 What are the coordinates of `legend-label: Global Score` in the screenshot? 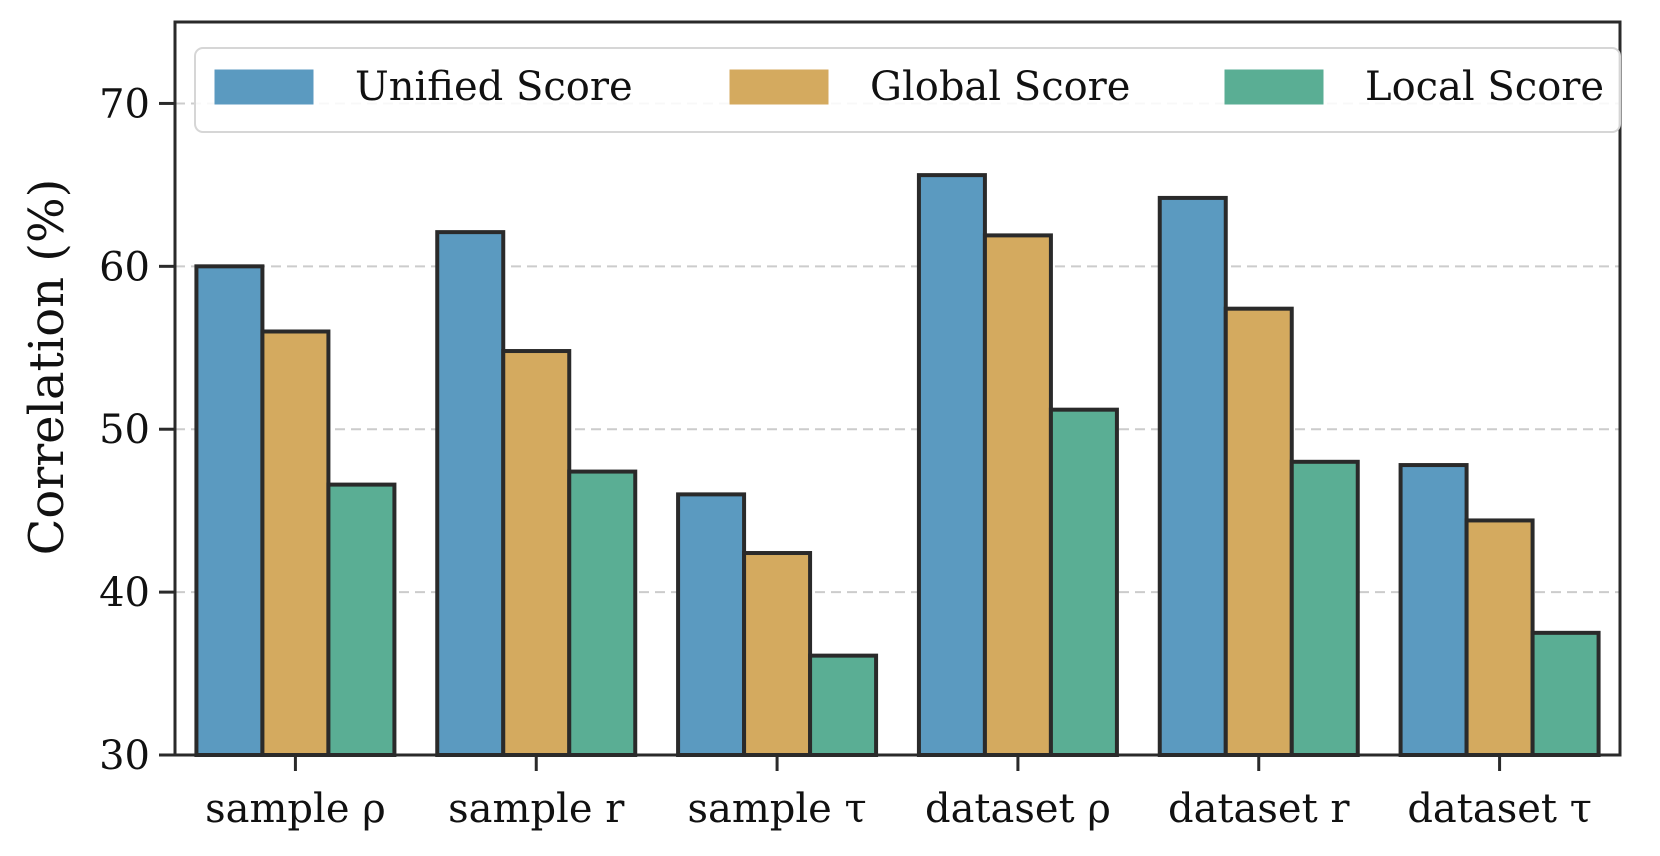 It's located at (1000, 87).